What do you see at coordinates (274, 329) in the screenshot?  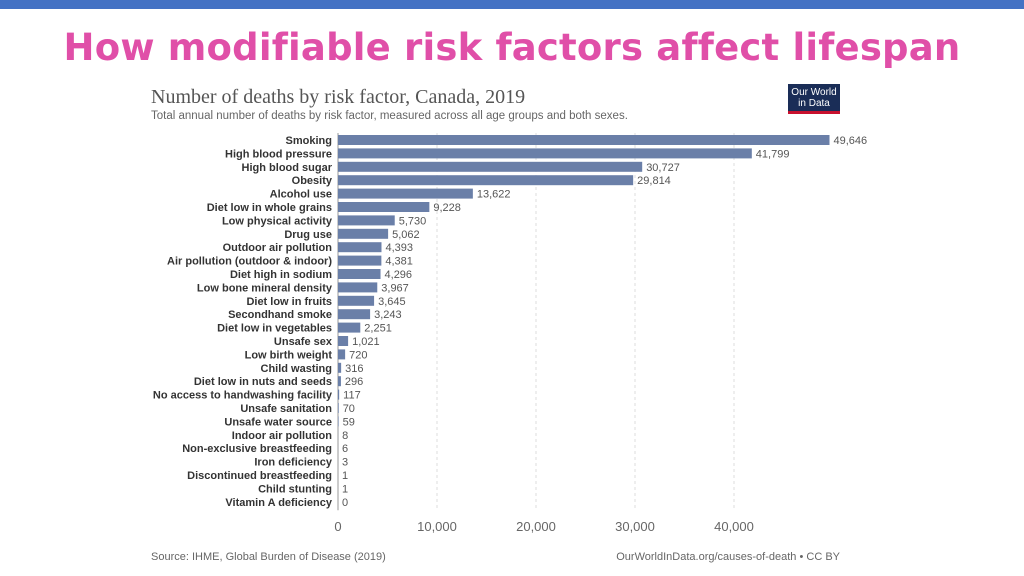 I see `category-label: Diet low in vegetables` at bounding box center [274, 329].